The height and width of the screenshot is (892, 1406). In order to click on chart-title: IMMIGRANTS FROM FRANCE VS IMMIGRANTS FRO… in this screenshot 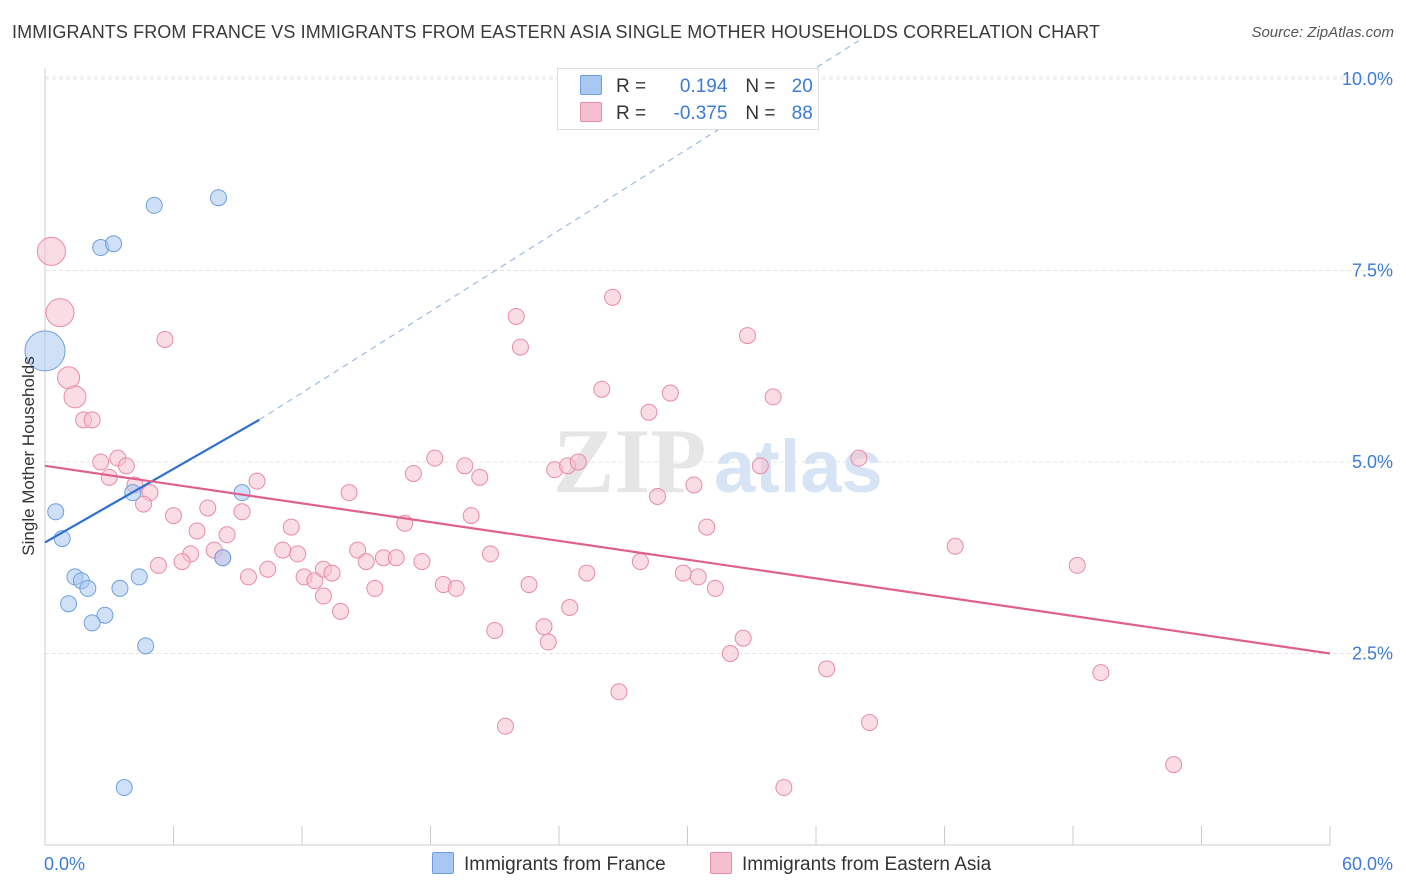, I will do `click(556, 32)`.